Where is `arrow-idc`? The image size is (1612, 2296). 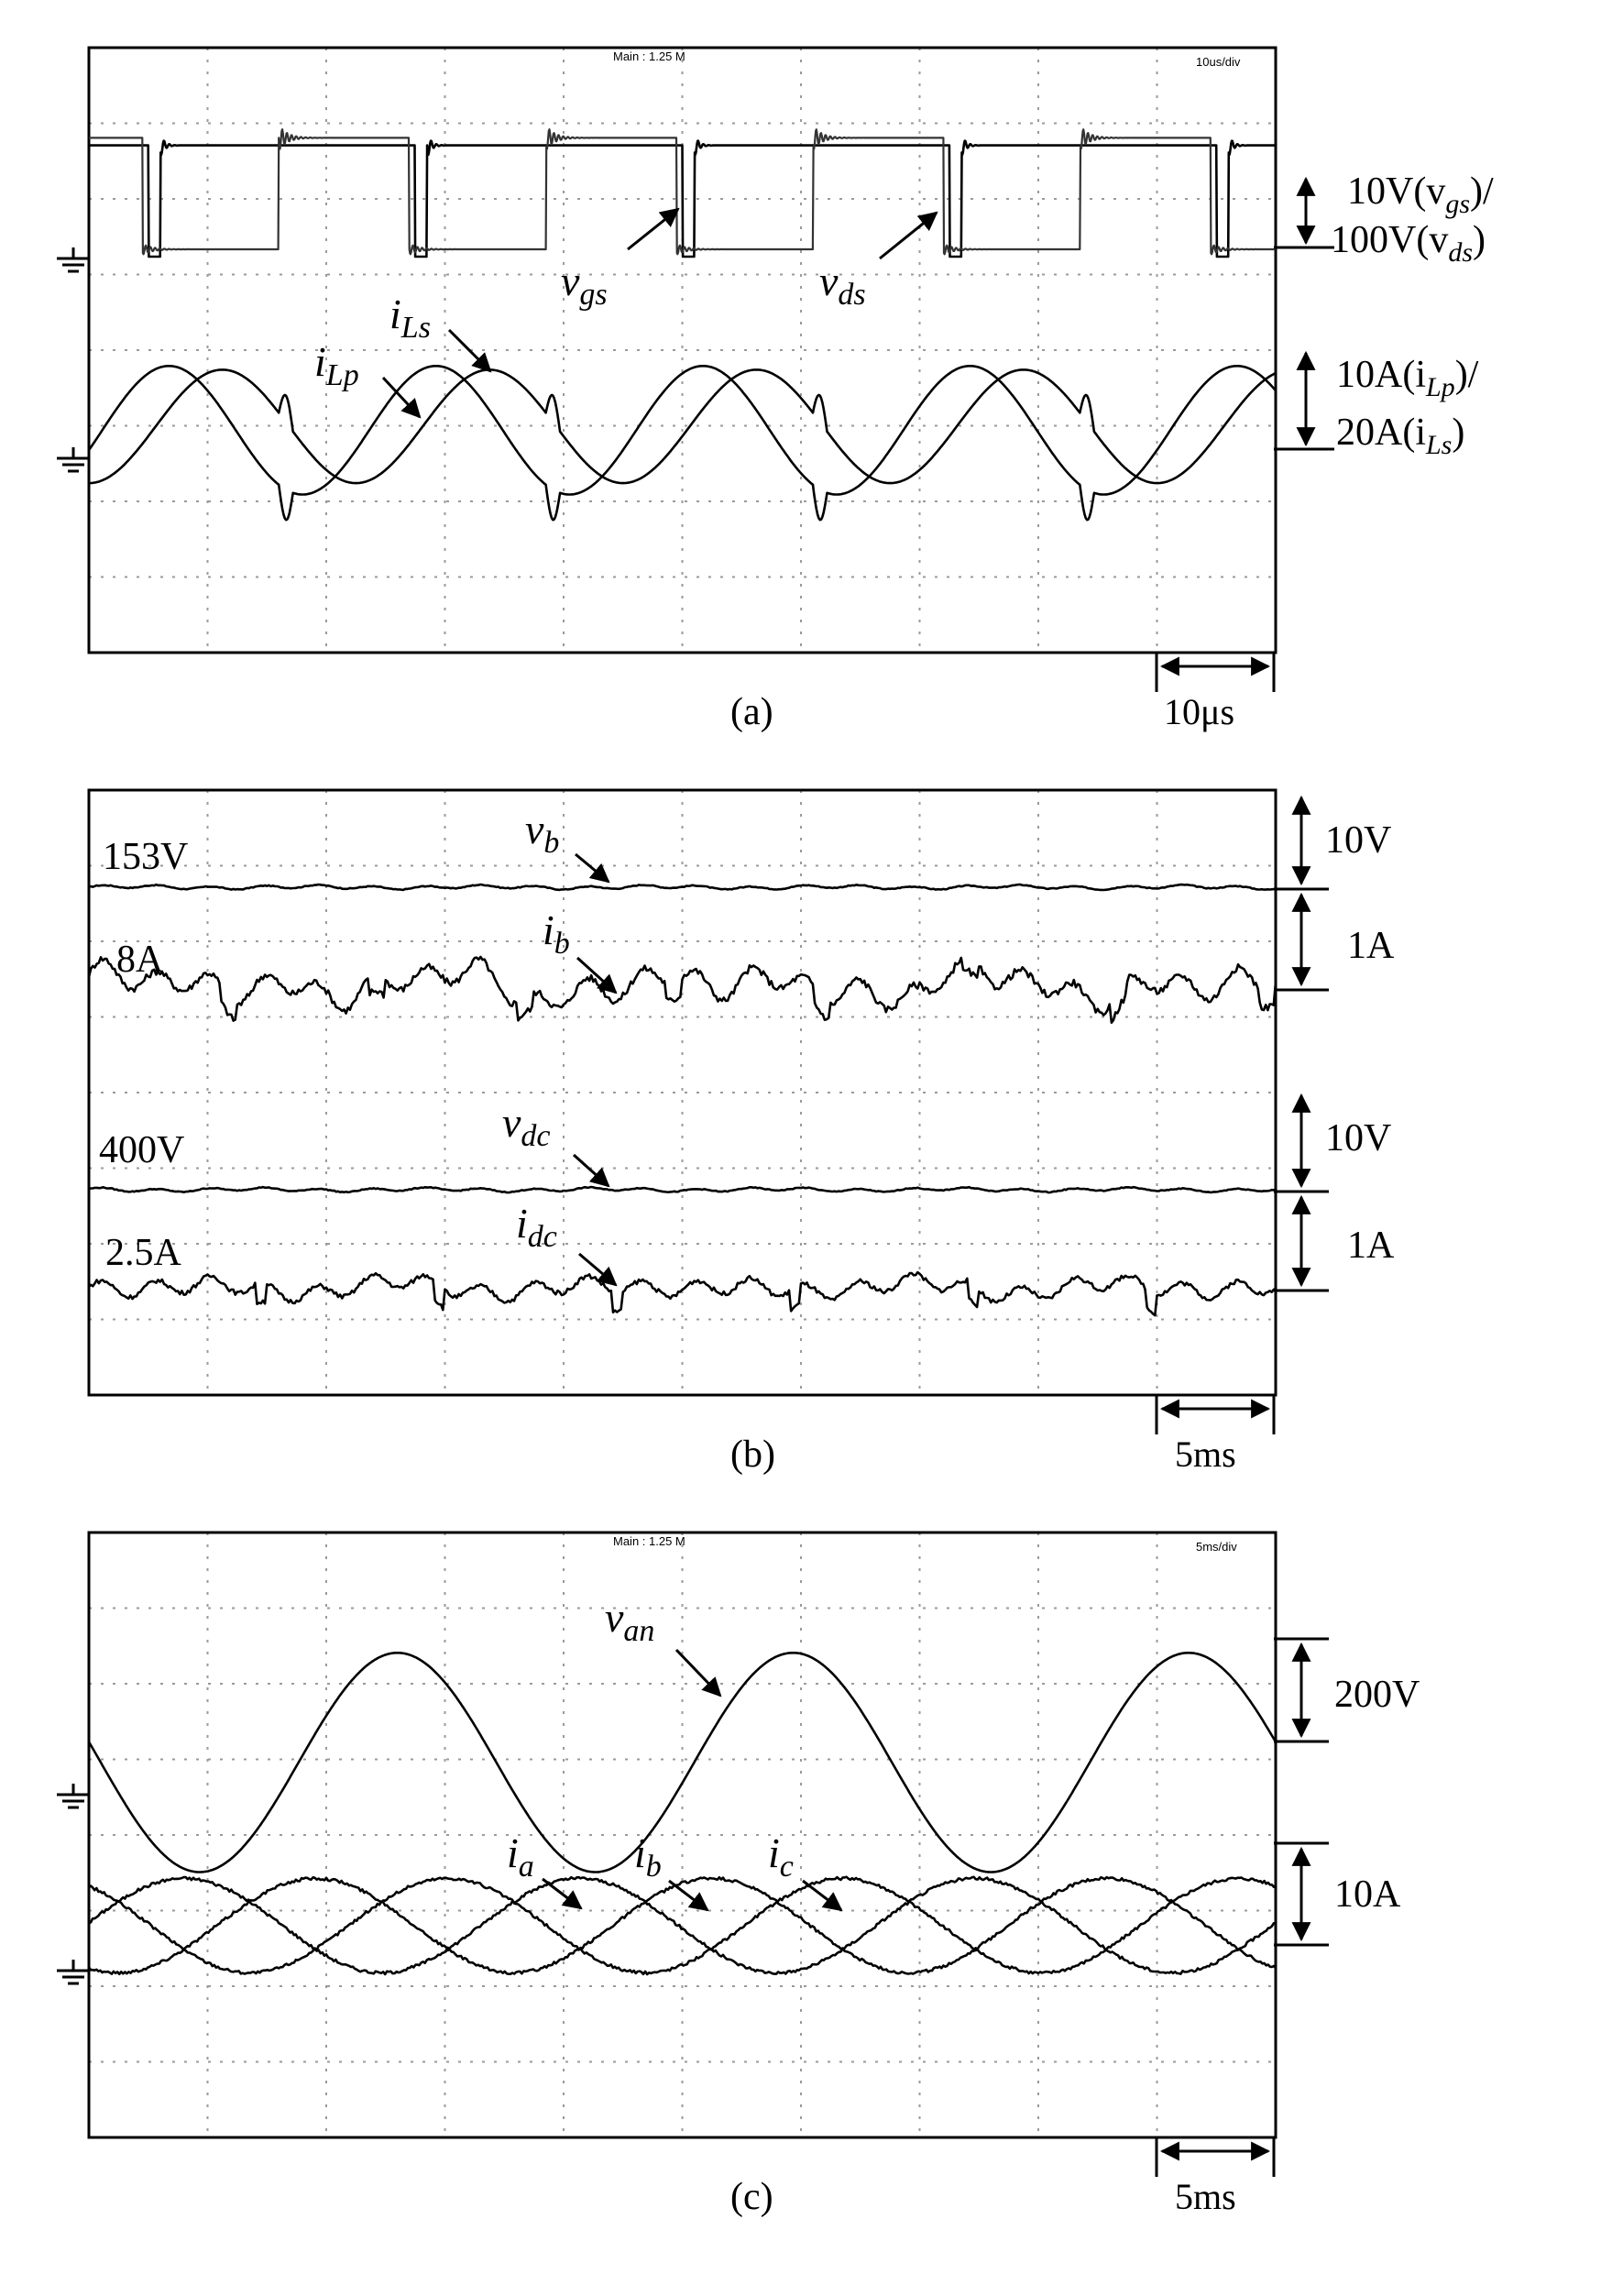 arrow-idc is located at coordinates (598, 1269).